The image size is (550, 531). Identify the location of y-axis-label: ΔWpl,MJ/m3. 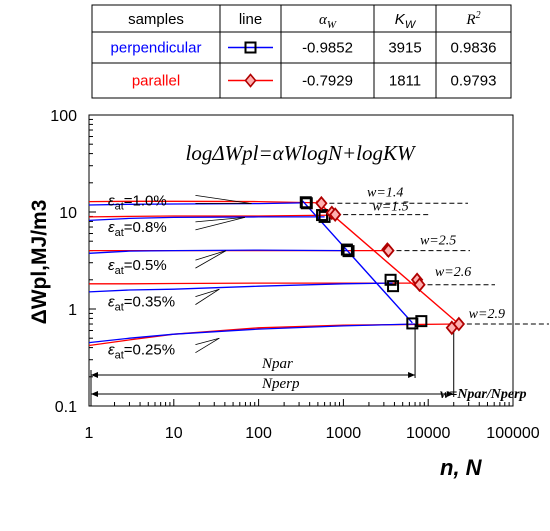
(39, 262).